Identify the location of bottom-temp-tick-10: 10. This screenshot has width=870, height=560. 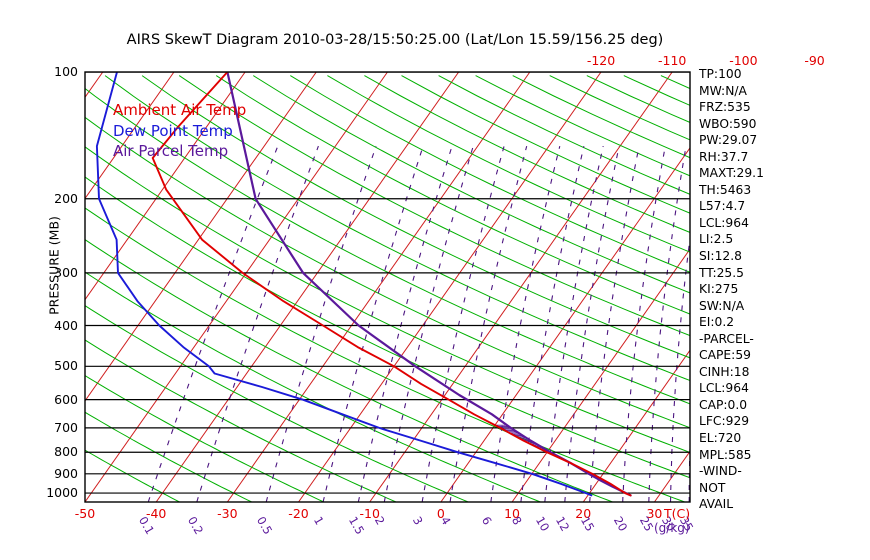
(512, 513).